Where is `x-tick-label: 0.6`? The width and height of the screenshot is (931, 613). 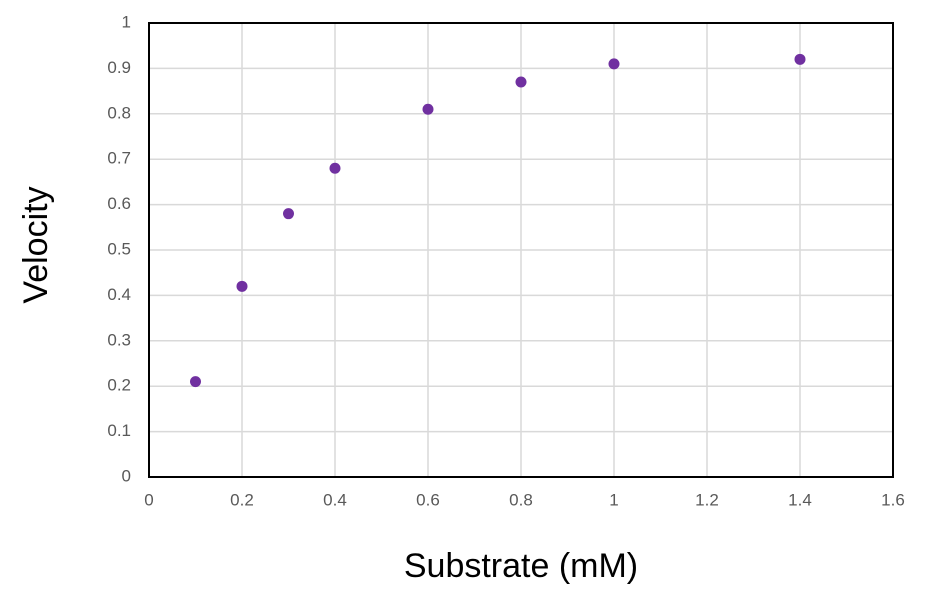 x-tick-label: 0.6 is located at coordinates (428, 499).